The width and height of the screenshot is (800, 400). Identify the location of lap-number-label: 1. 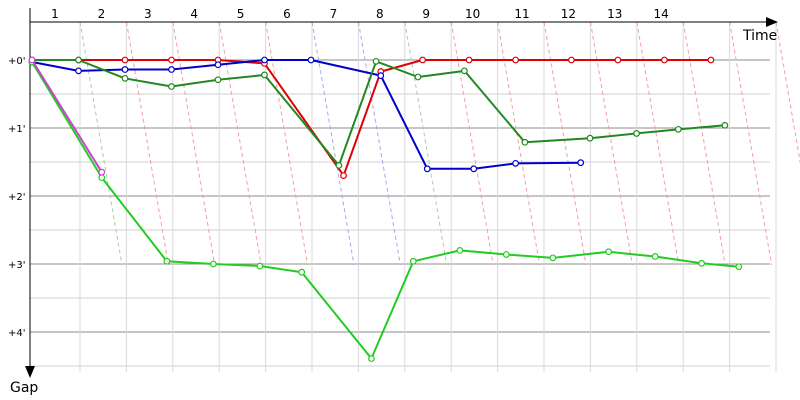
(55, 14).